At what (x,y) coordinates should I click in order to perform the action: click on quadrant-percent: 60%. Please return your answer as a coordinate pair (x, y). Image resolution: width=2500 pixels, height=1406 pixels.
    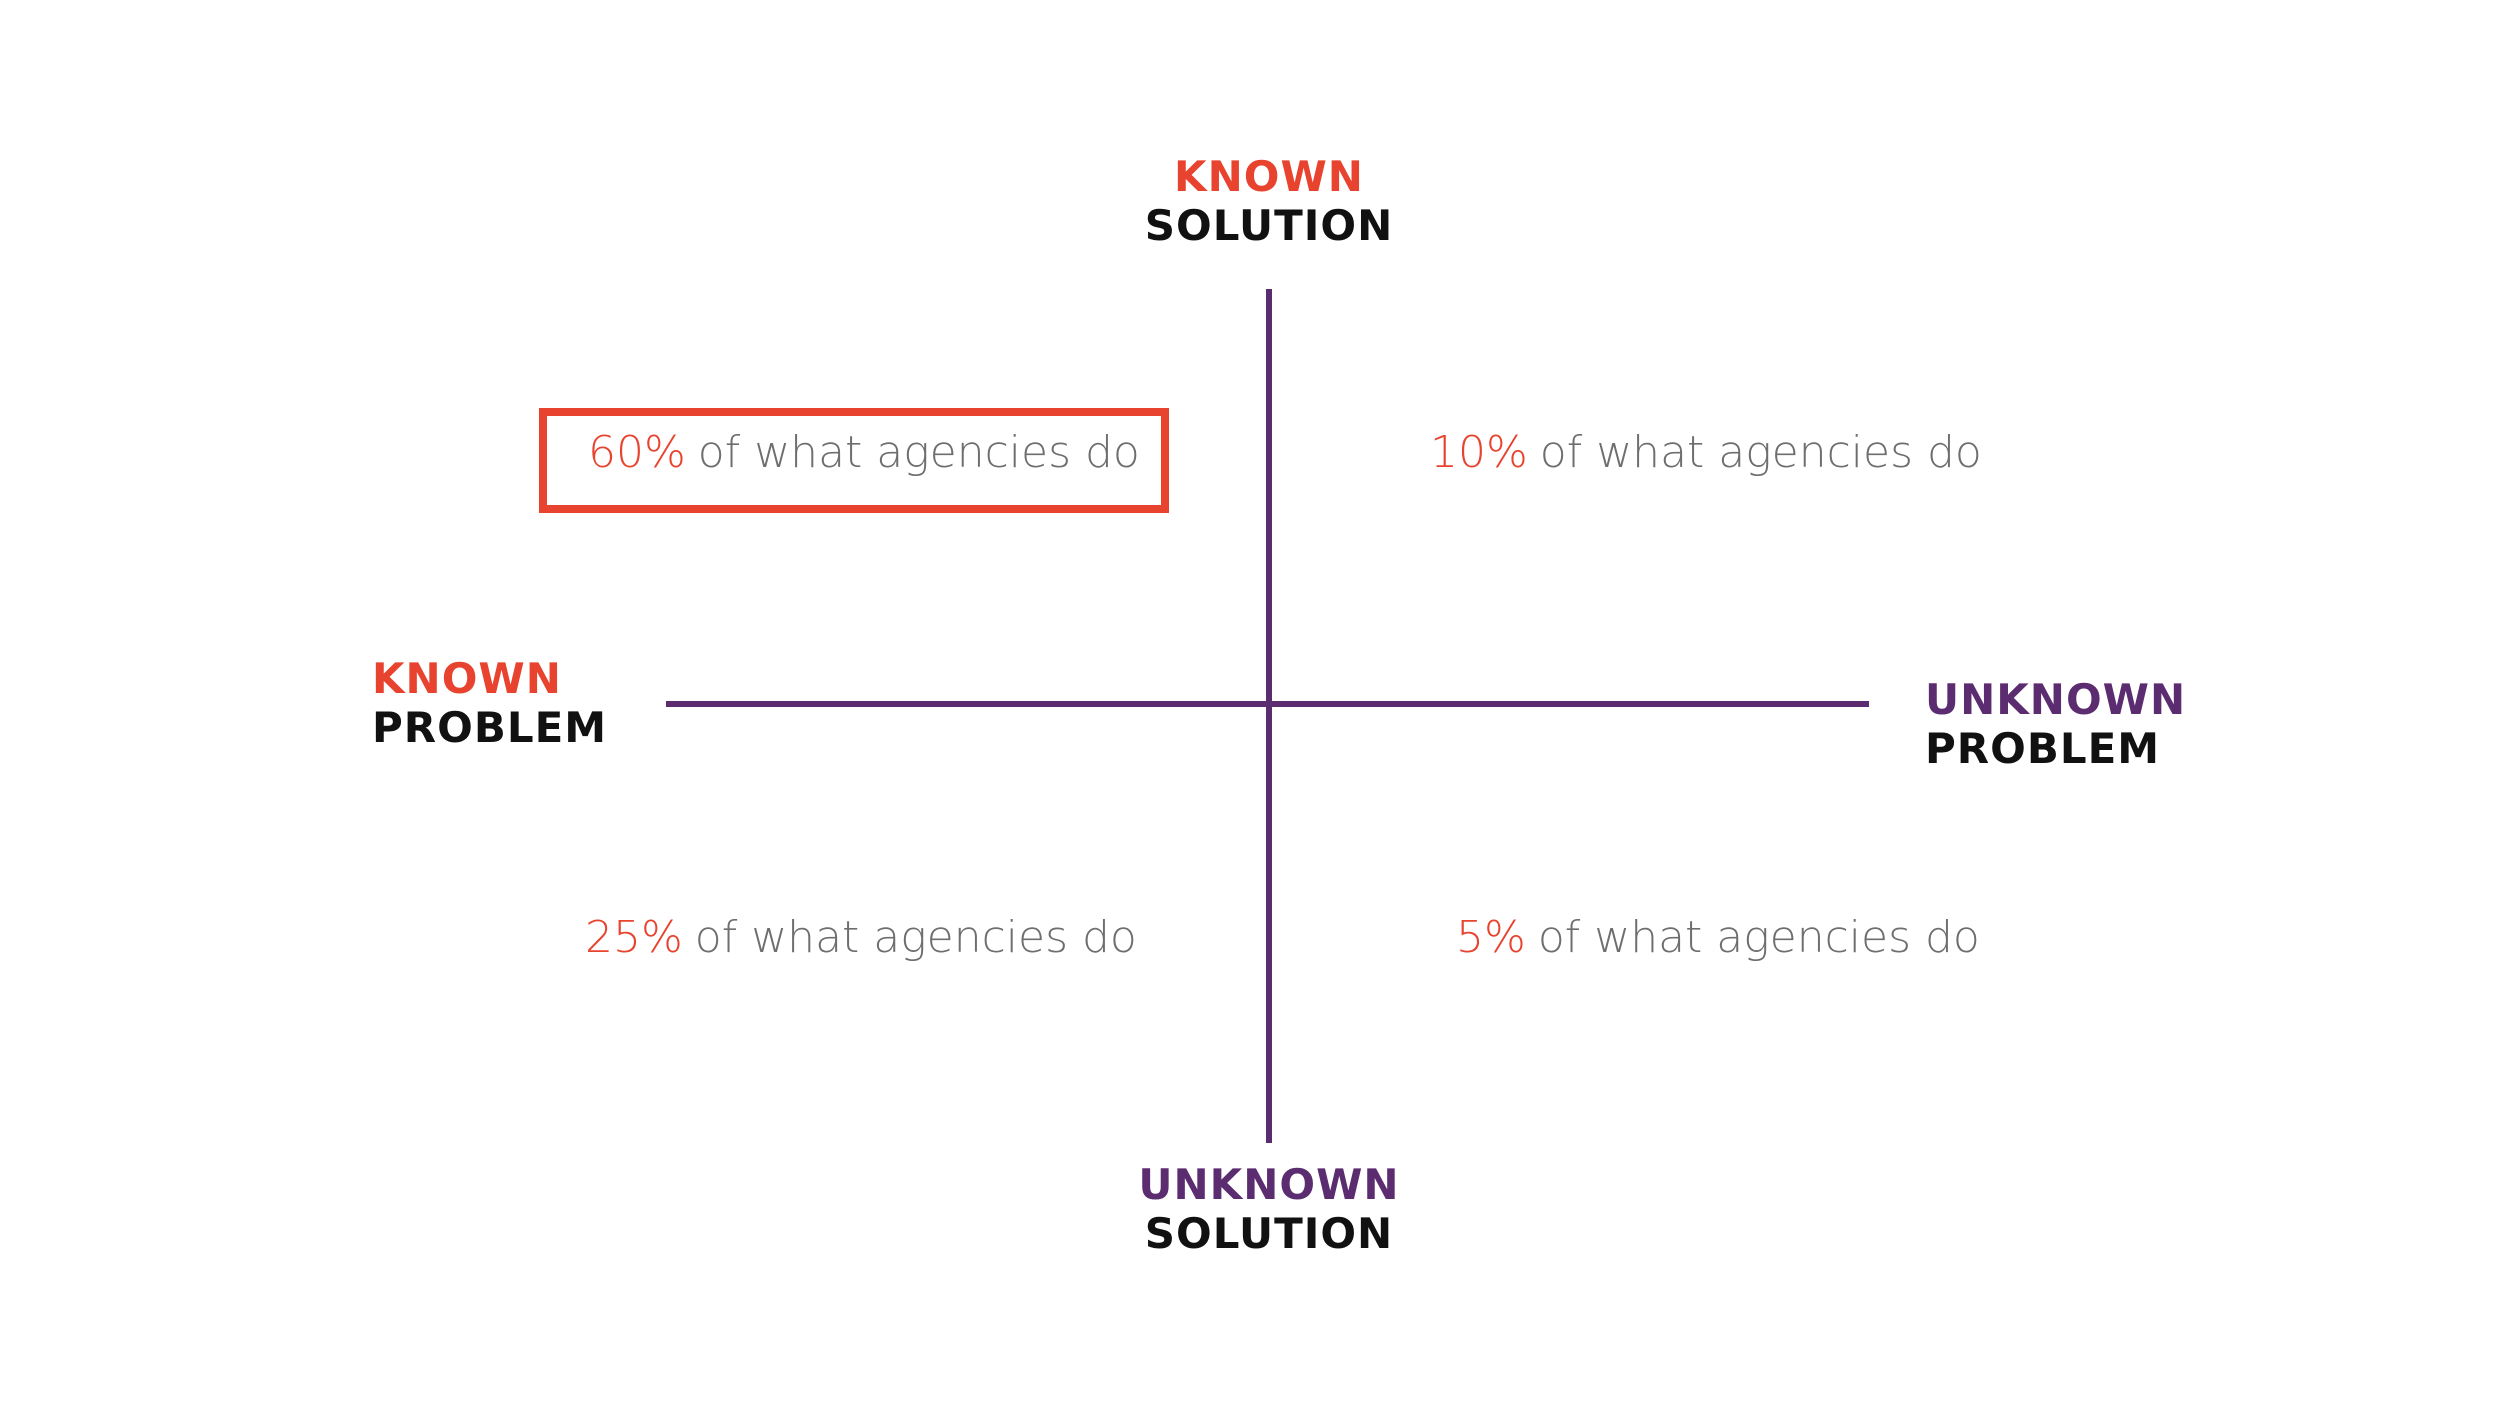
    Looking at the image, I should click on (637, 452).